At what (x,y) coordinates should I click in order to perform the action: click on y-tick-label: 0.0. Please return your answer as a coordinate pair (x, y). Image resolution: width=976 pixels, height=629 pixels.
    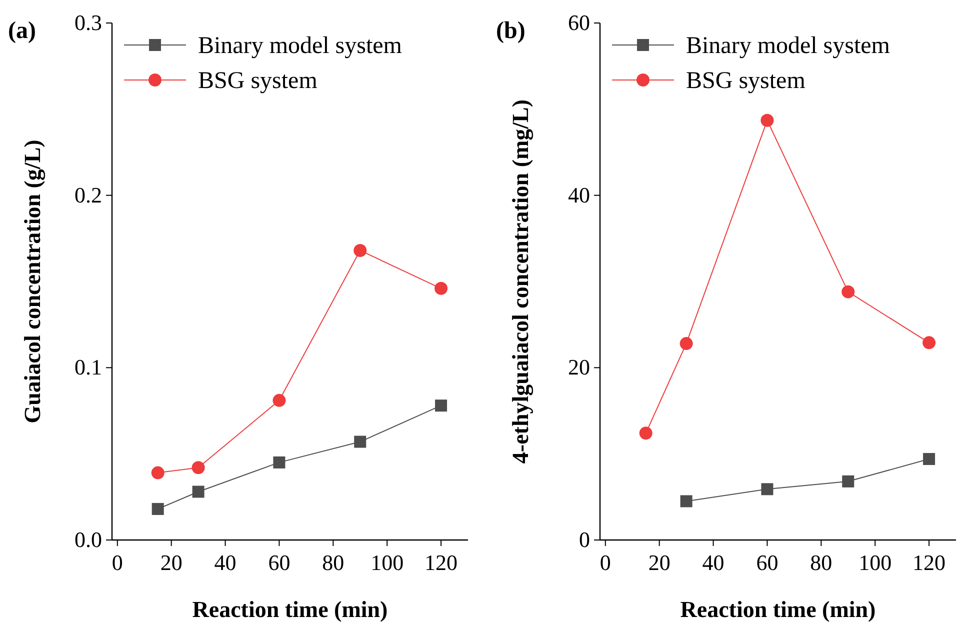
    Looking at the image, I should click on (88, 539).